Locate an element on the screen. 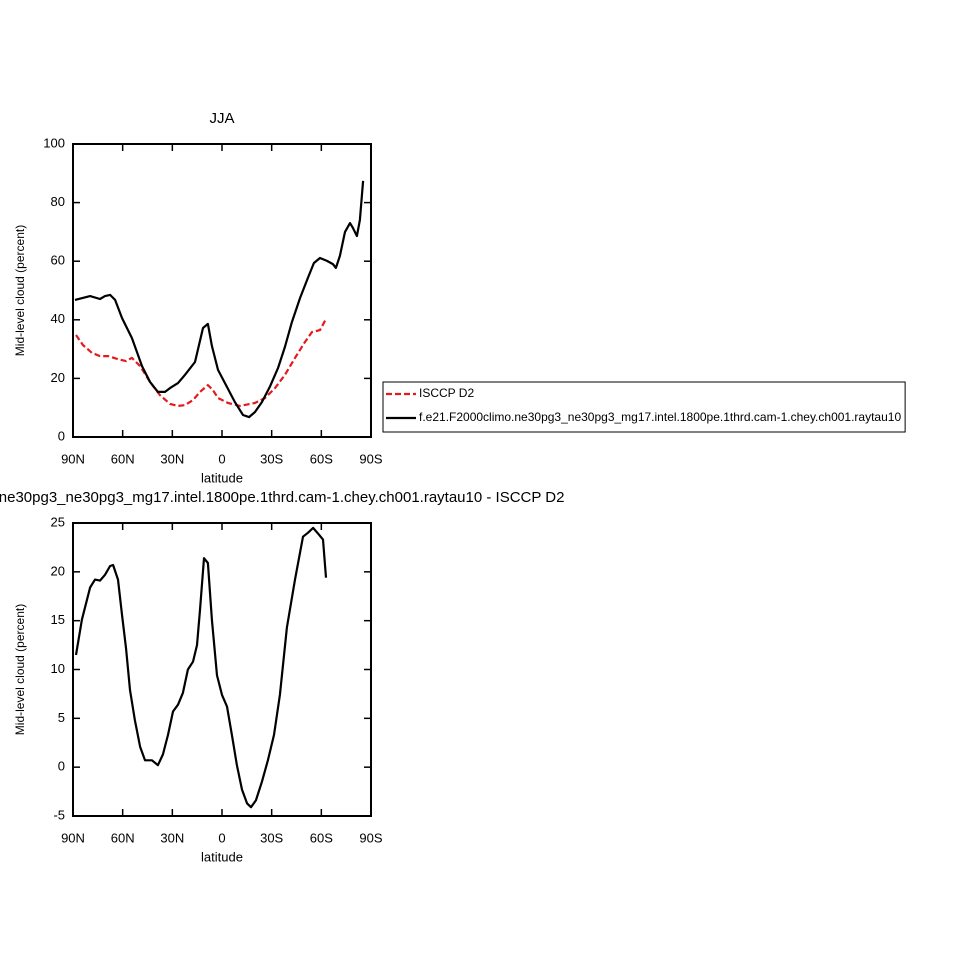 The width and height of the screenshot is (975, 975). y-tick-label: 40 is located at coordinates (58, 318).